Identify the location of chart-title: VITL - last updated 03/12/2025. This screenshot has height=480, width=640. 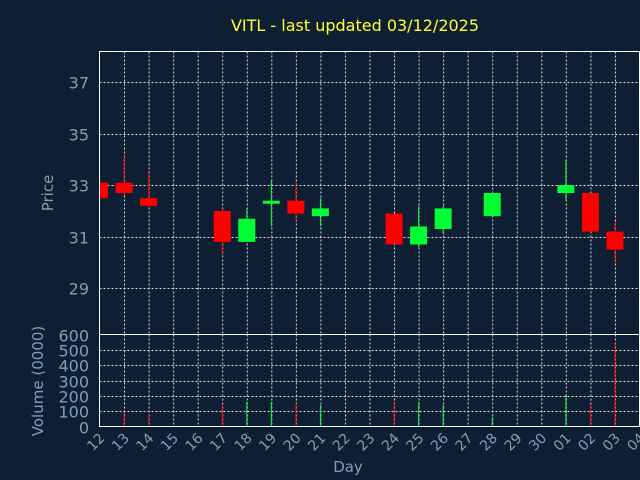
(355, 25).